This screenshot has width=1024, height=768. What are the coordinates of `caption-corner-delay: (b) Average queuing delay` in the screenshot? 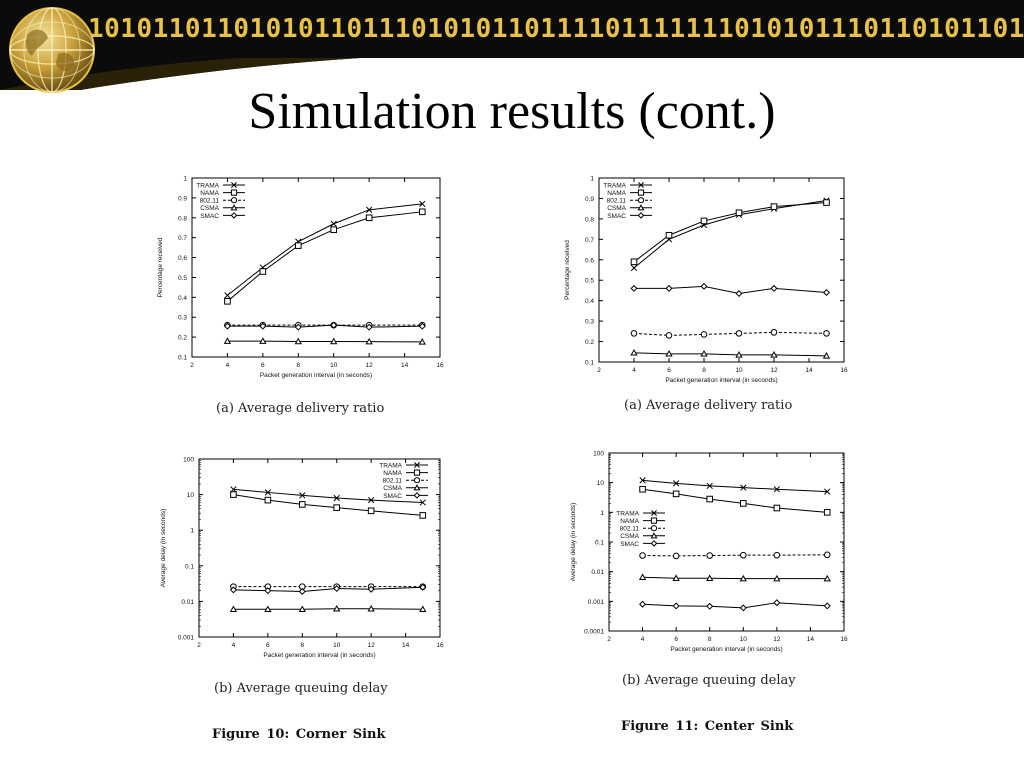 It's located at (301, 688).